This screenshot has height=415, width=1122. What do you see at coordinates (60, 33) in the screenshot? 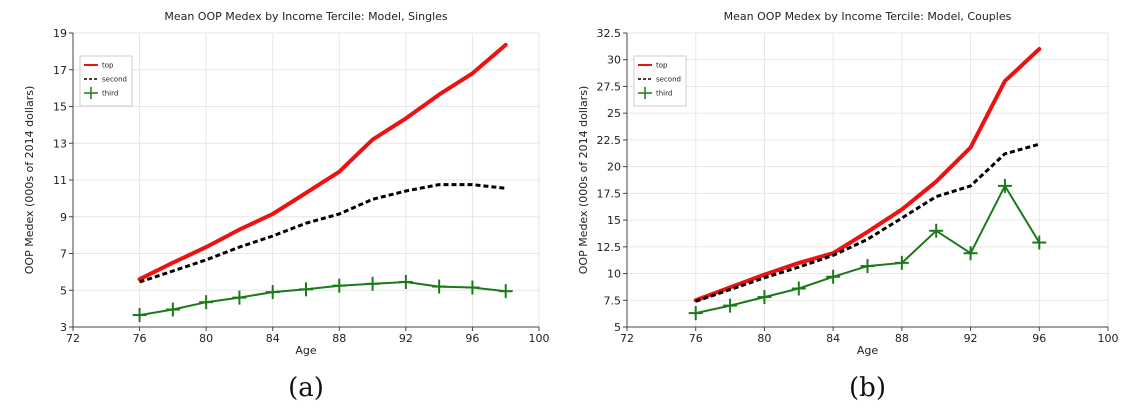
I see `y-tick-label: 19` at bounding box center [60, 33].